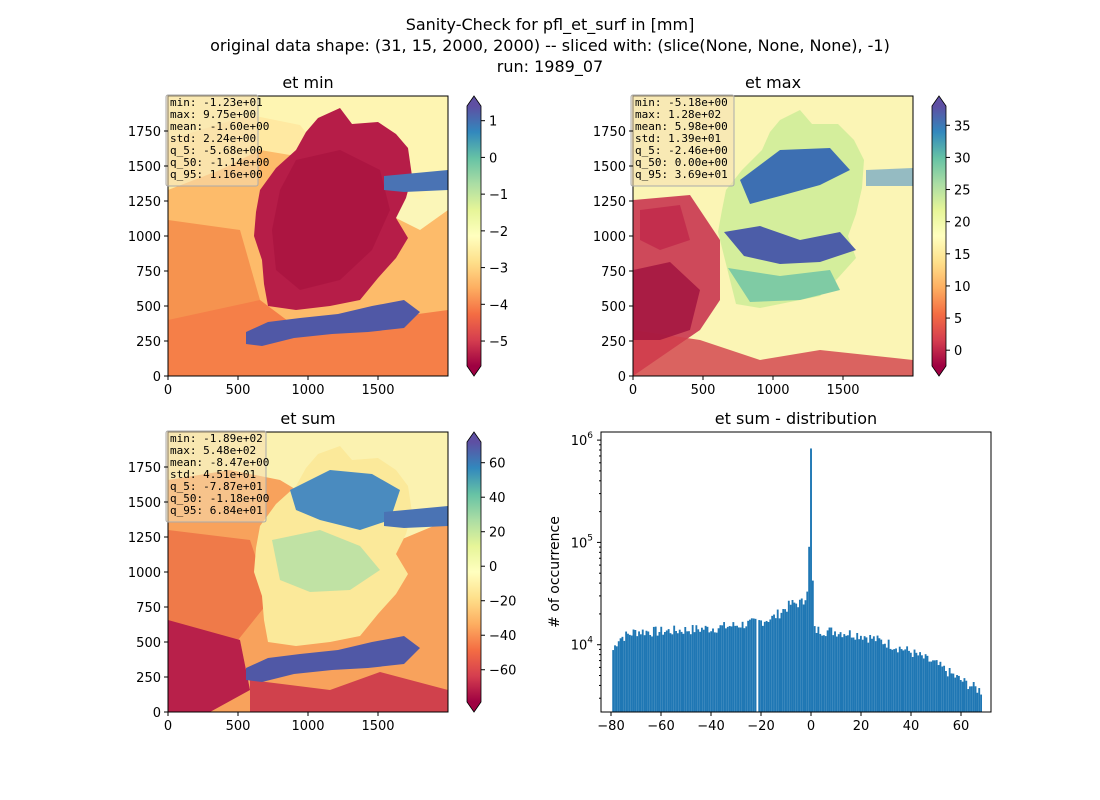  What do you see at coordinates (710, 726) in the screenshot?
I see `x-tick-label: −40` at bounding box center [710, 726].